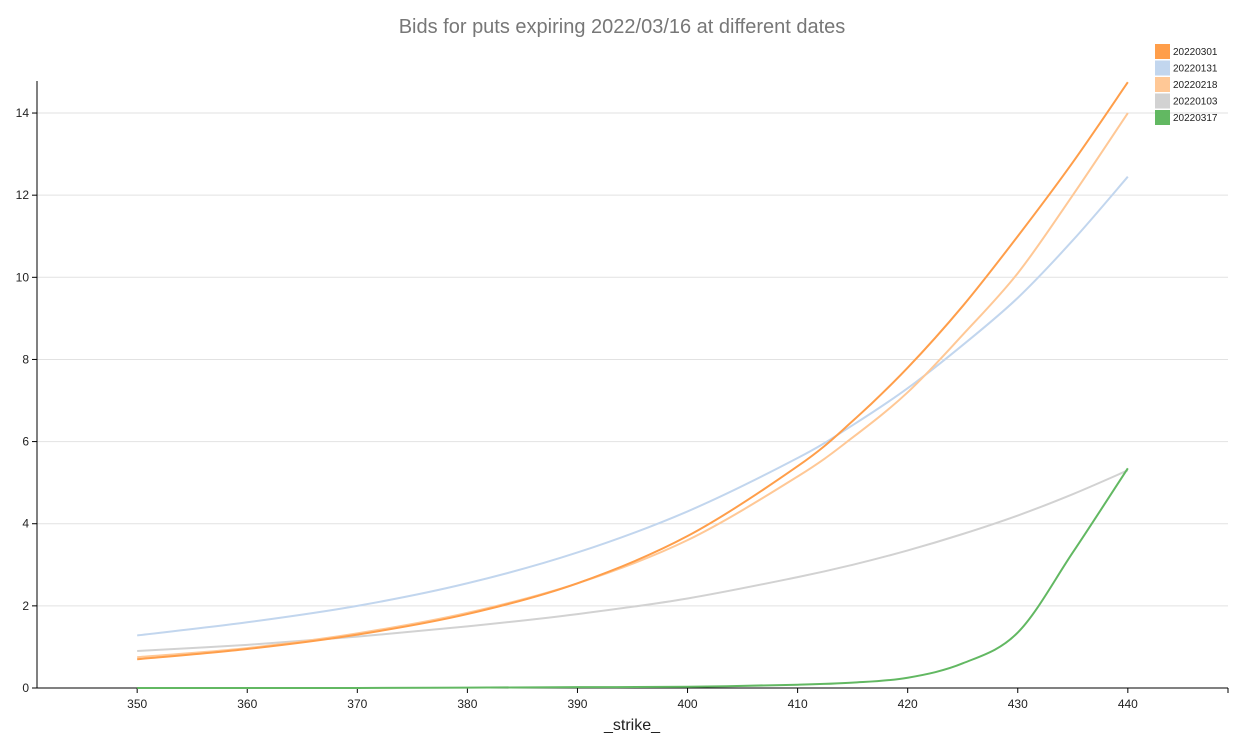  I want to click on y-tick-label: 4, so click(25, 524).